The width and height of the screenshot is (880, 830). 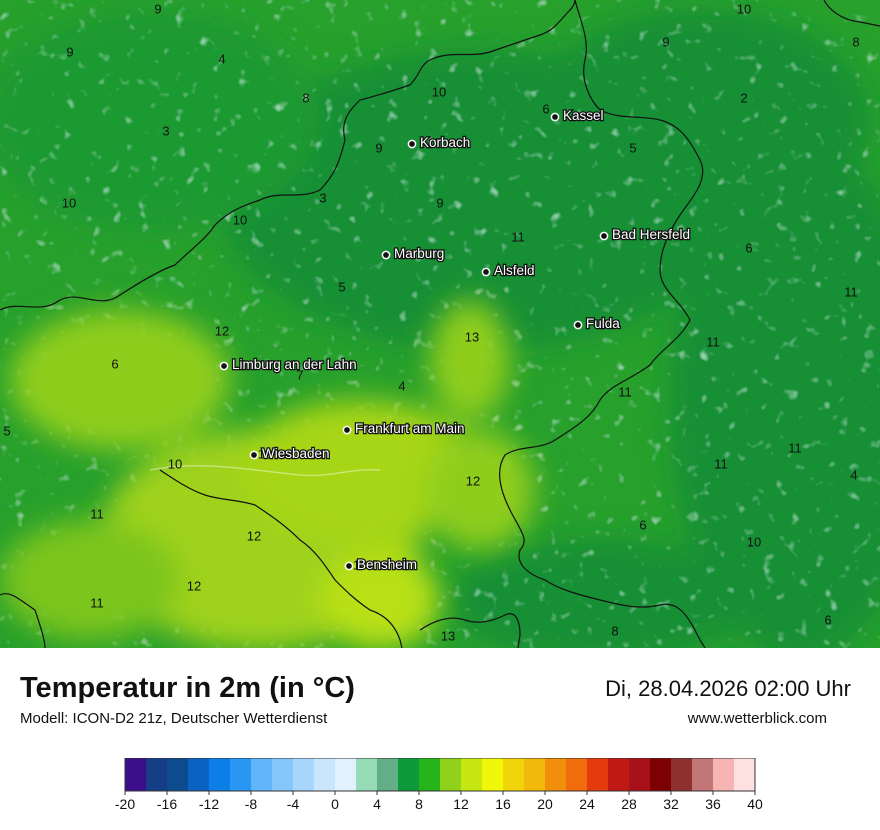 I want to click on legend-tick-label: -20, so click(x=125, y=804).